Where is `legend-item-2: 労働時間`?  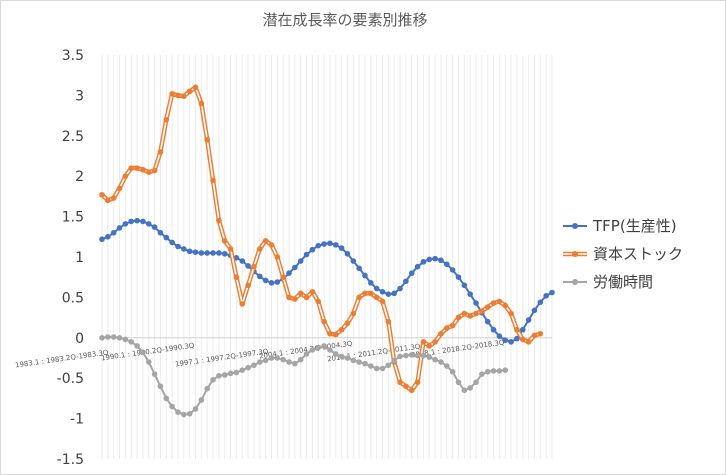
legend-item-2: 労働時間 is located at coordinates (608, 282).